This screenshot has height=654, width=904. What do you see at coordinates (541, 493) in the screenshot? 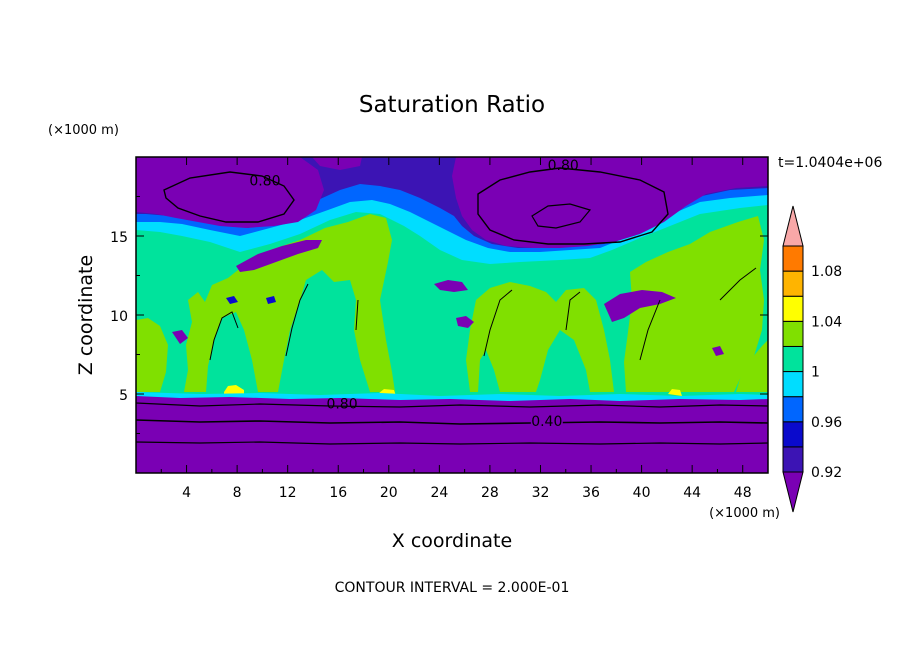
I see `x-tick-label: 32` at bounding box center [541, 493].